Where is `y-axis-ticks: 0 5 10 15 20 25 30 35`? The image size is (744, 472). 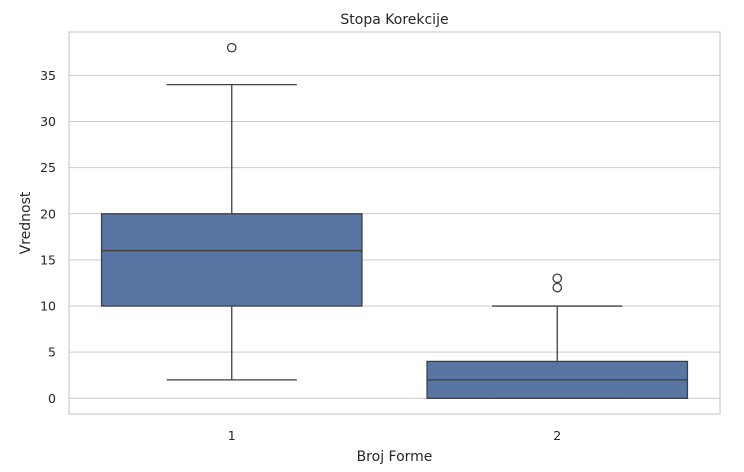 y-axis-ticks: 0 5 10 15 20 25 30 35 is located at coordinates (48, 237).